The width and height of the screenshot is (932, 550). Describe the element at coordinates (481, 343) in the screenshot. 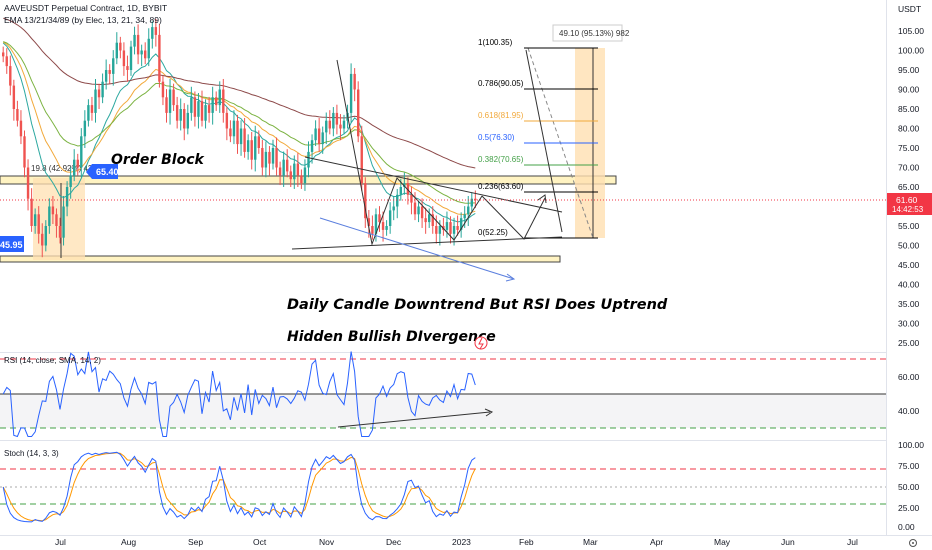

I see `lightning-icon` at that location.